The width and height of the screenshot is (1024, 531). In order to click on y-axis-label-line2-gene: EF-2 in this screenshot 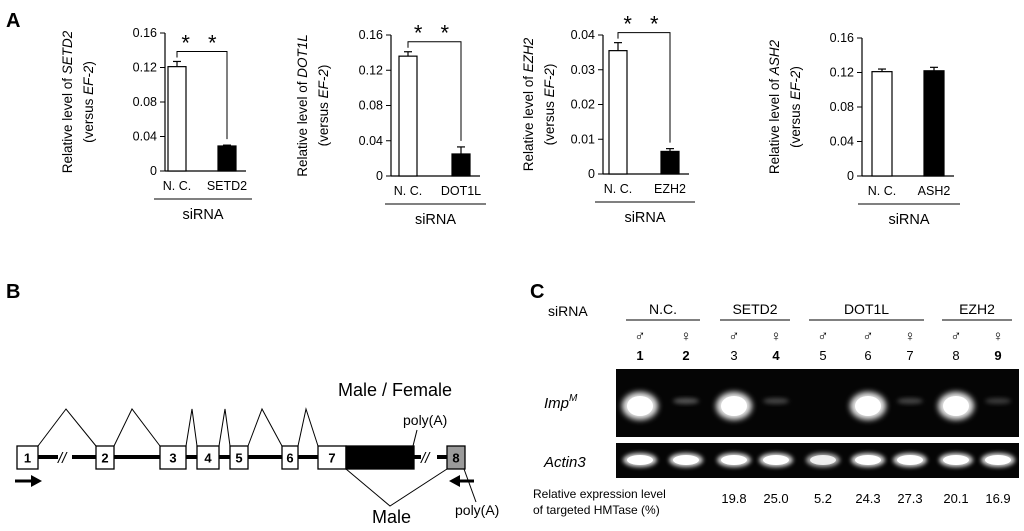, I will do `click(88, 80)`.